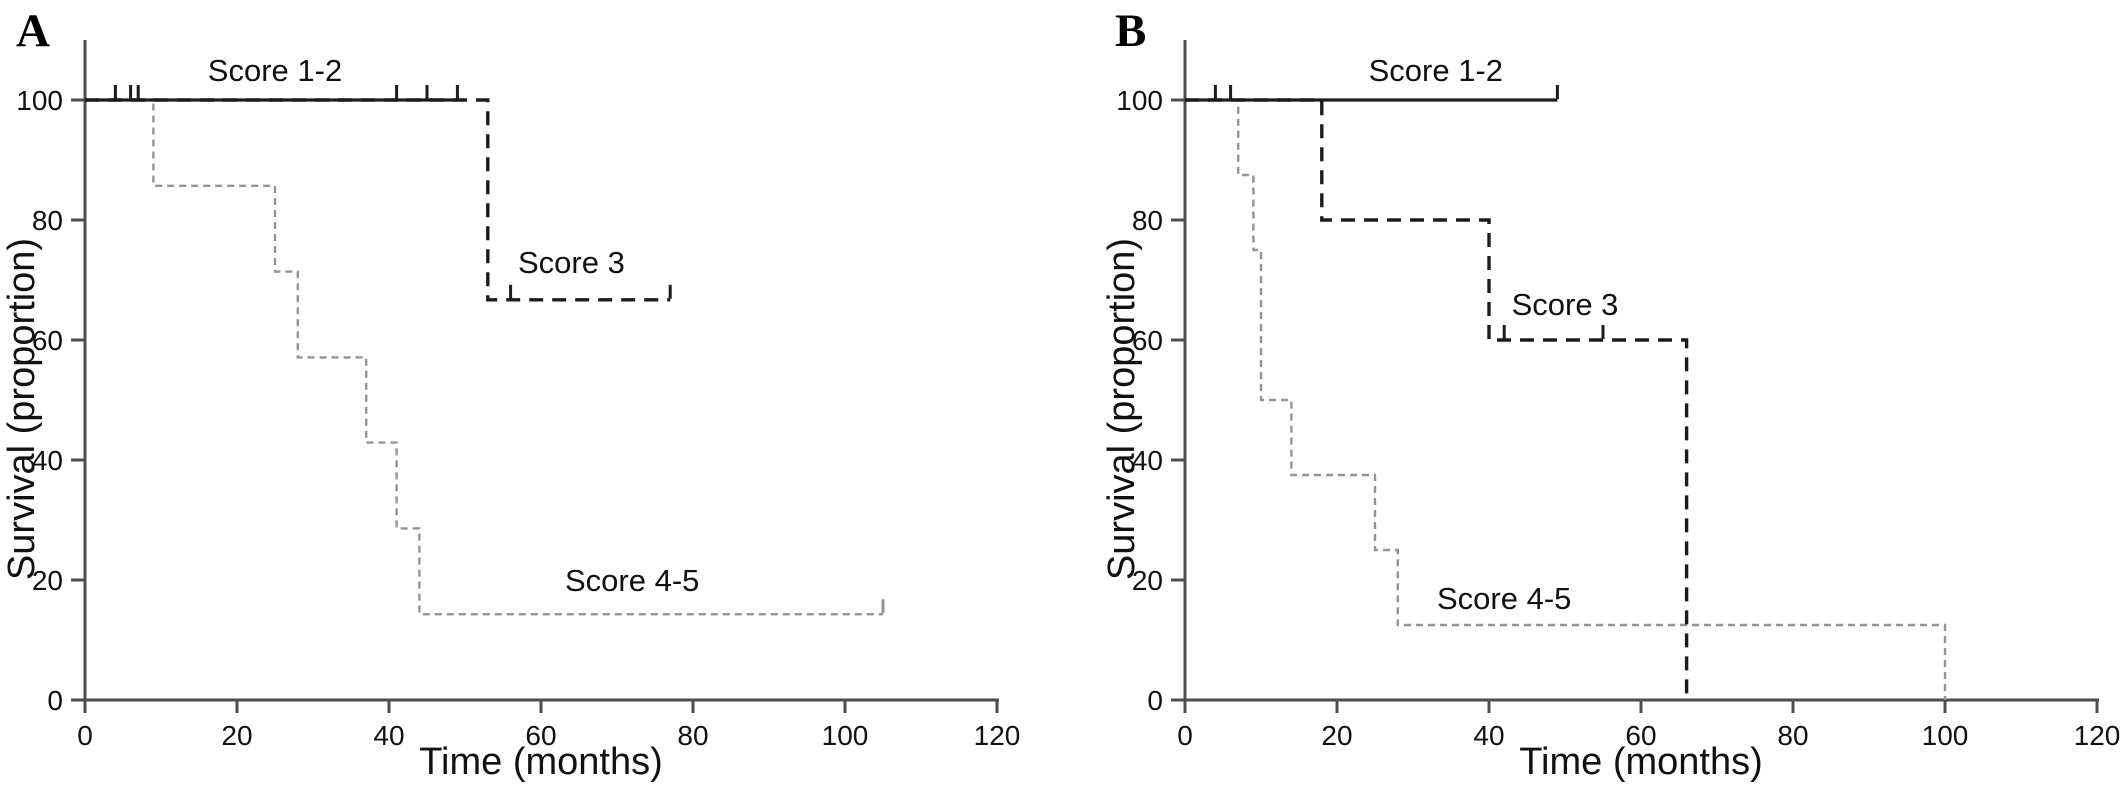 This screenshot has width=2126, height=796. I want to click on panel-b-x-axis-title: Time (months), so click(1641, 762).